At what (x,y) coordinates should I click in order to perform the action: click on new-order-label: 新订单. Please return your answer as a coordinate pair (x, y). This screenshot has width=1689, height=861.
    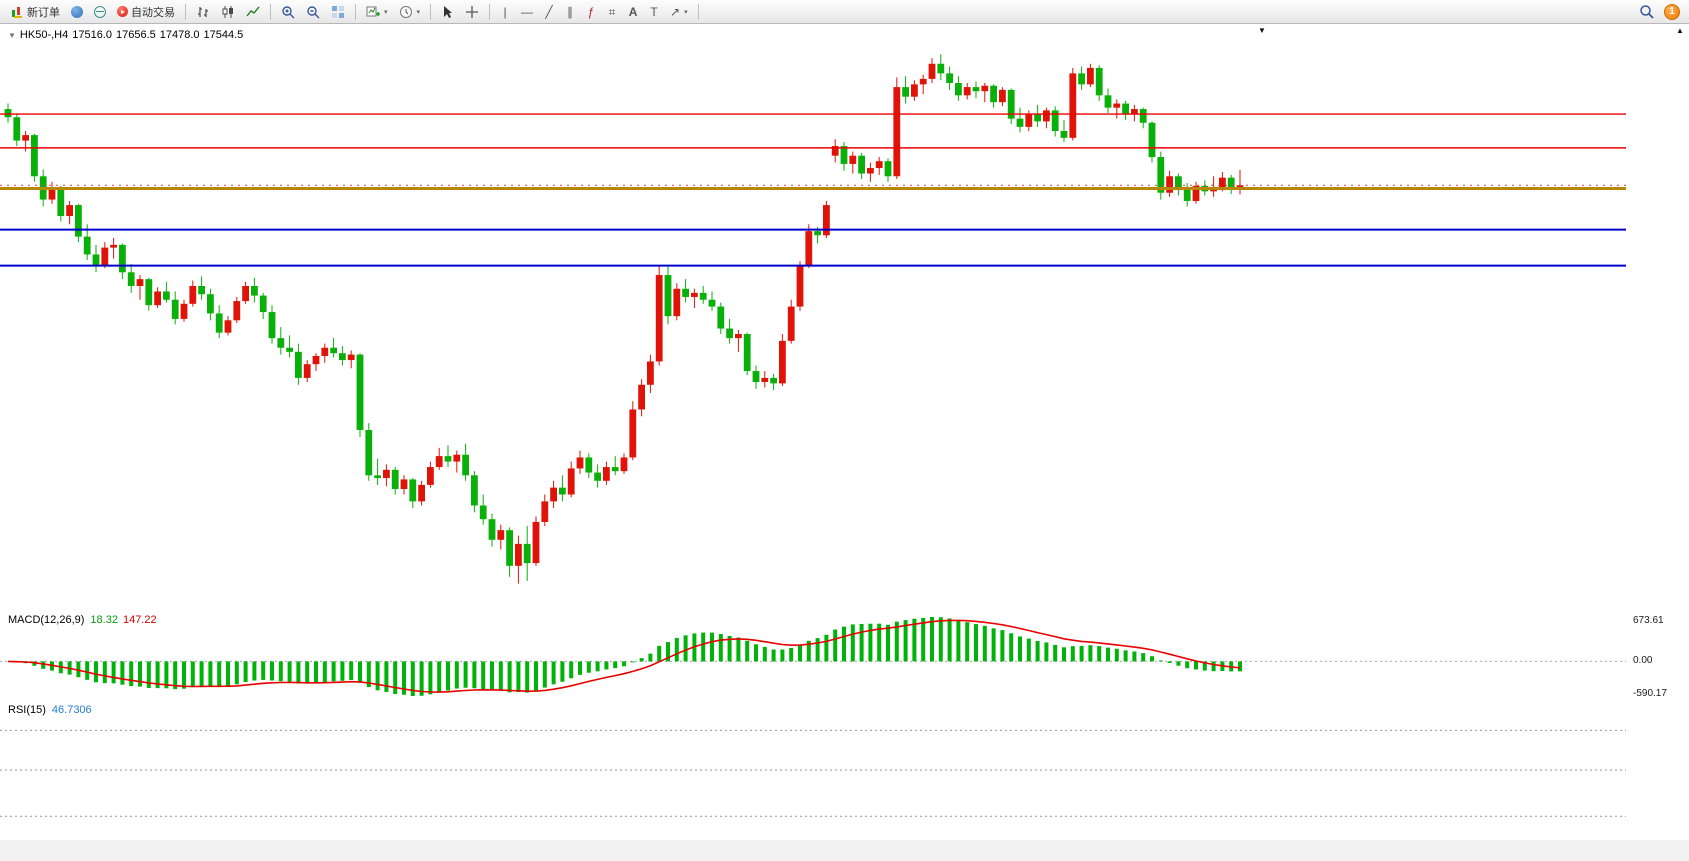
    Looking at the image, I should click on (43, 12).